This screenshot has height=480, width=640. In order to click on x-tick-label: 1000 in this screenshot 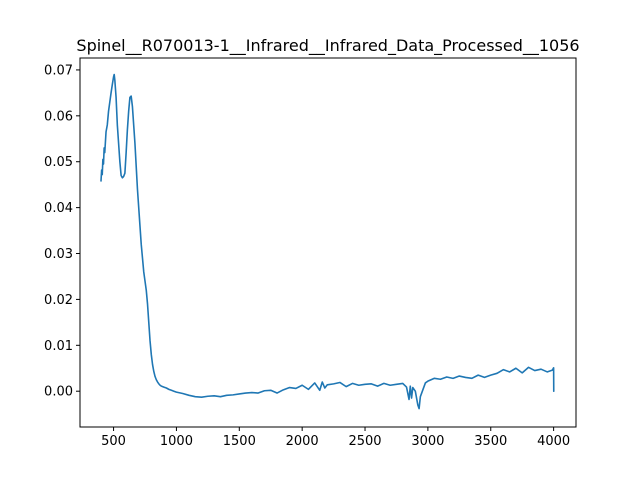, I will do `click(176, 441)`.